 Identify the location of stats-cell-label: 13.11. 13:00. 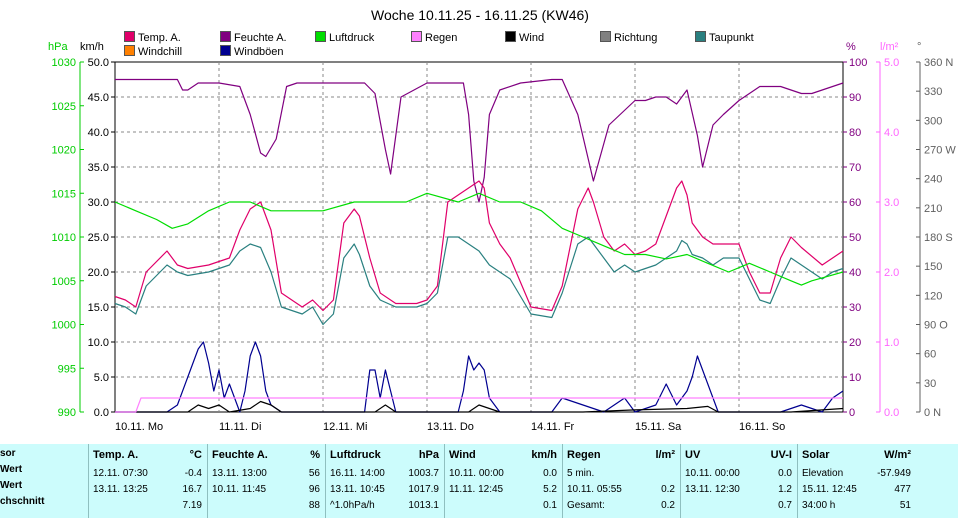
(239, 473).